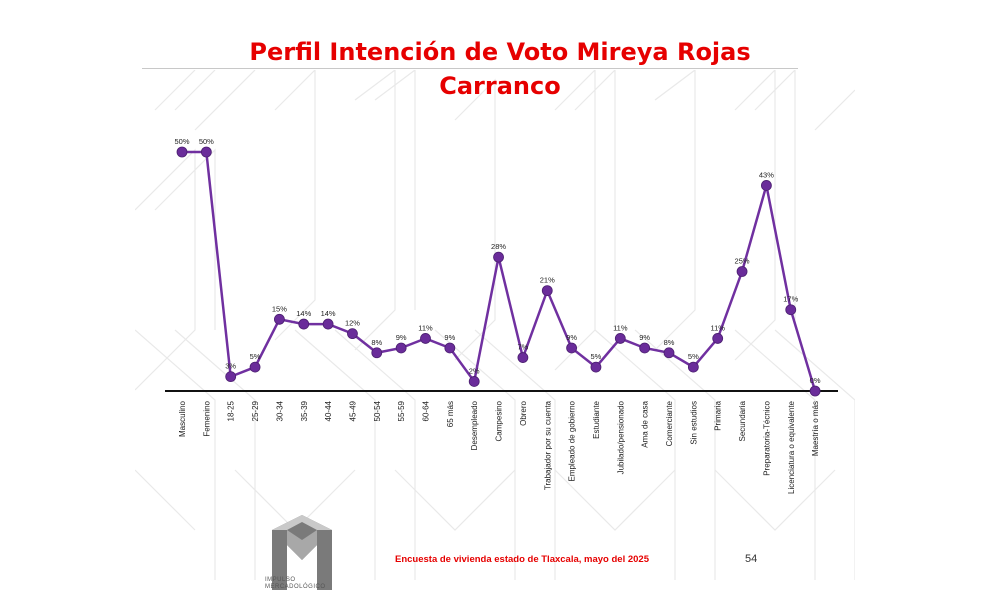  Describe the element at coordinates (255, 410) in the screenshot. I see `x-tick-label: 25-29` at that location.